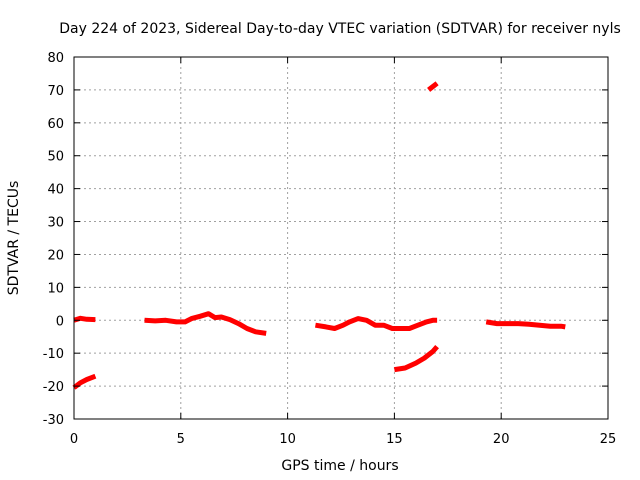 The width and height of the screenshot is (640, 480). What do you see at coordinates (343, 439) in the screenshot?
I see `x-tick-labels: 0 5 10 15 20 25` at bounding box center [343, 439].